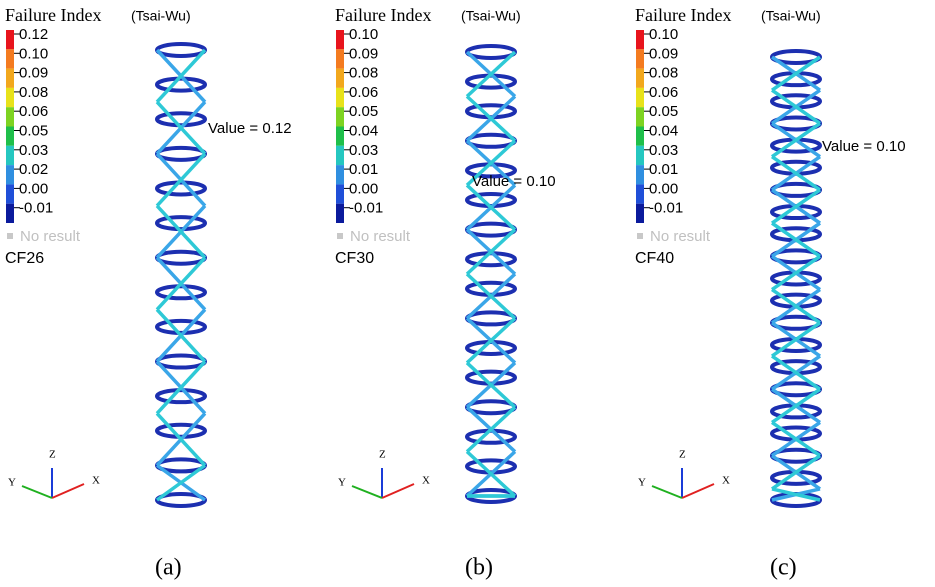  Describe the element at coordinates (168, 568) in the screenshot. I see `caption: (a)` at that location.